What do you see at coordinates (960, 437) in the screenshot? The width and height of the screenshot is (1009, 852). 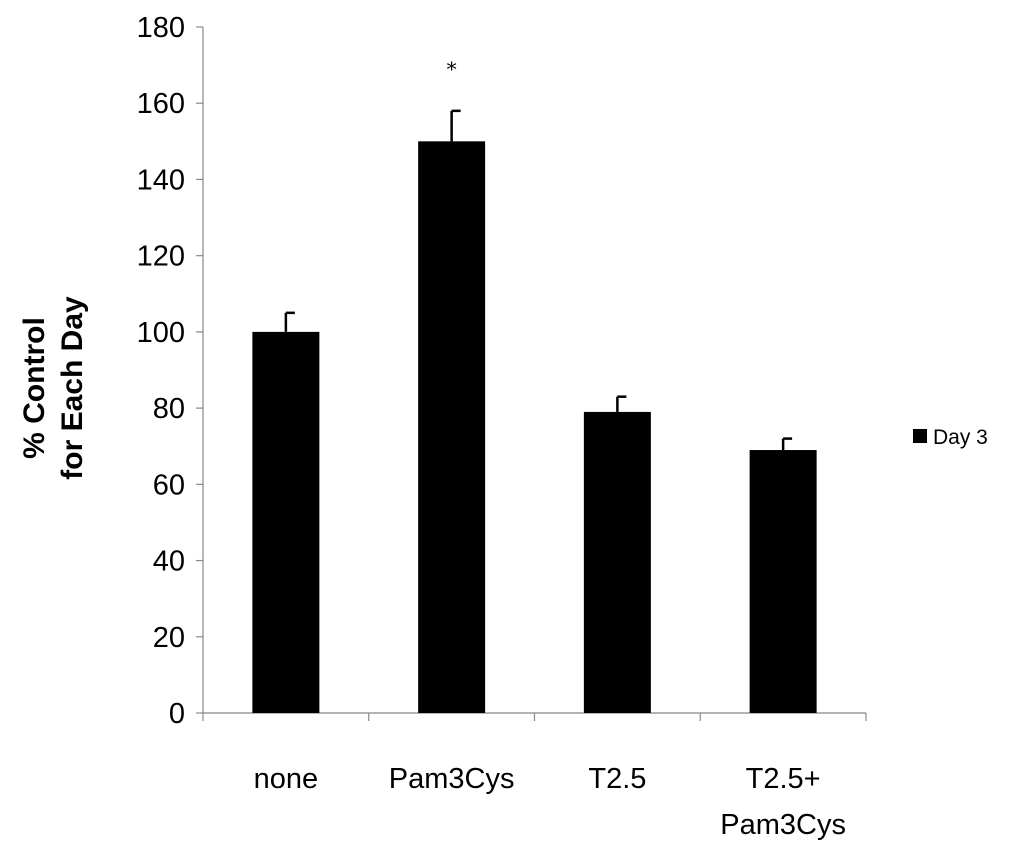 I see `legend-label: Day 3` at bounding box center [960, 437].